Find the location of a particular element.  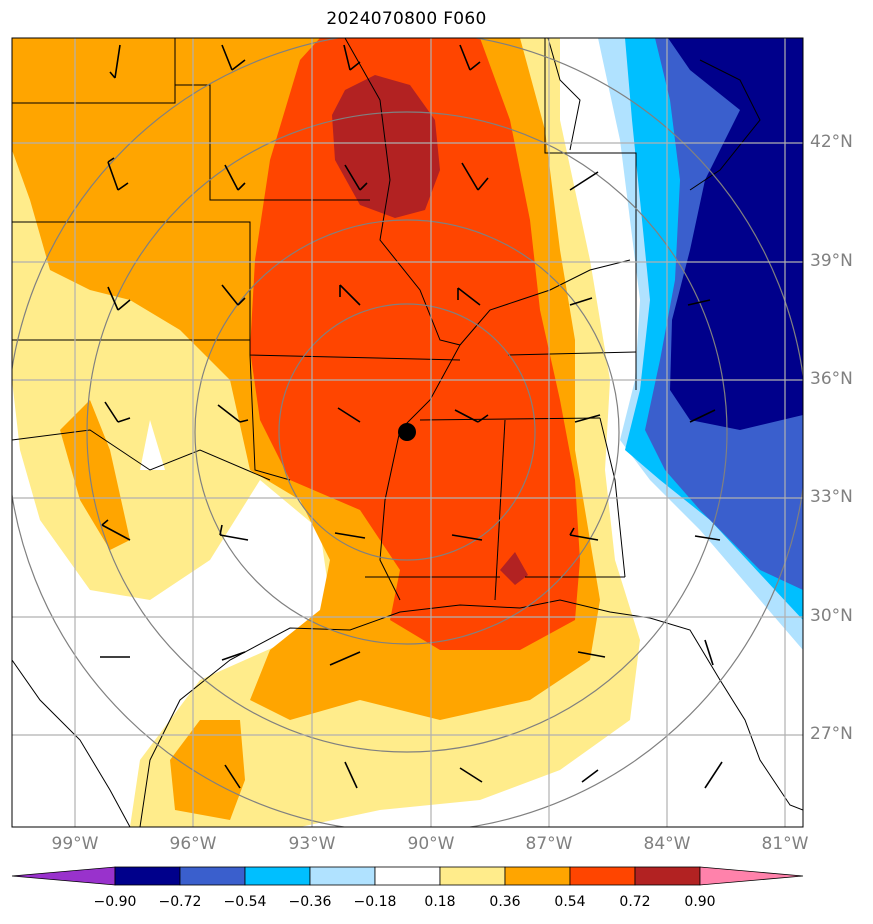

lon-label-96w: 96°W is located at coordinates (193, 844).